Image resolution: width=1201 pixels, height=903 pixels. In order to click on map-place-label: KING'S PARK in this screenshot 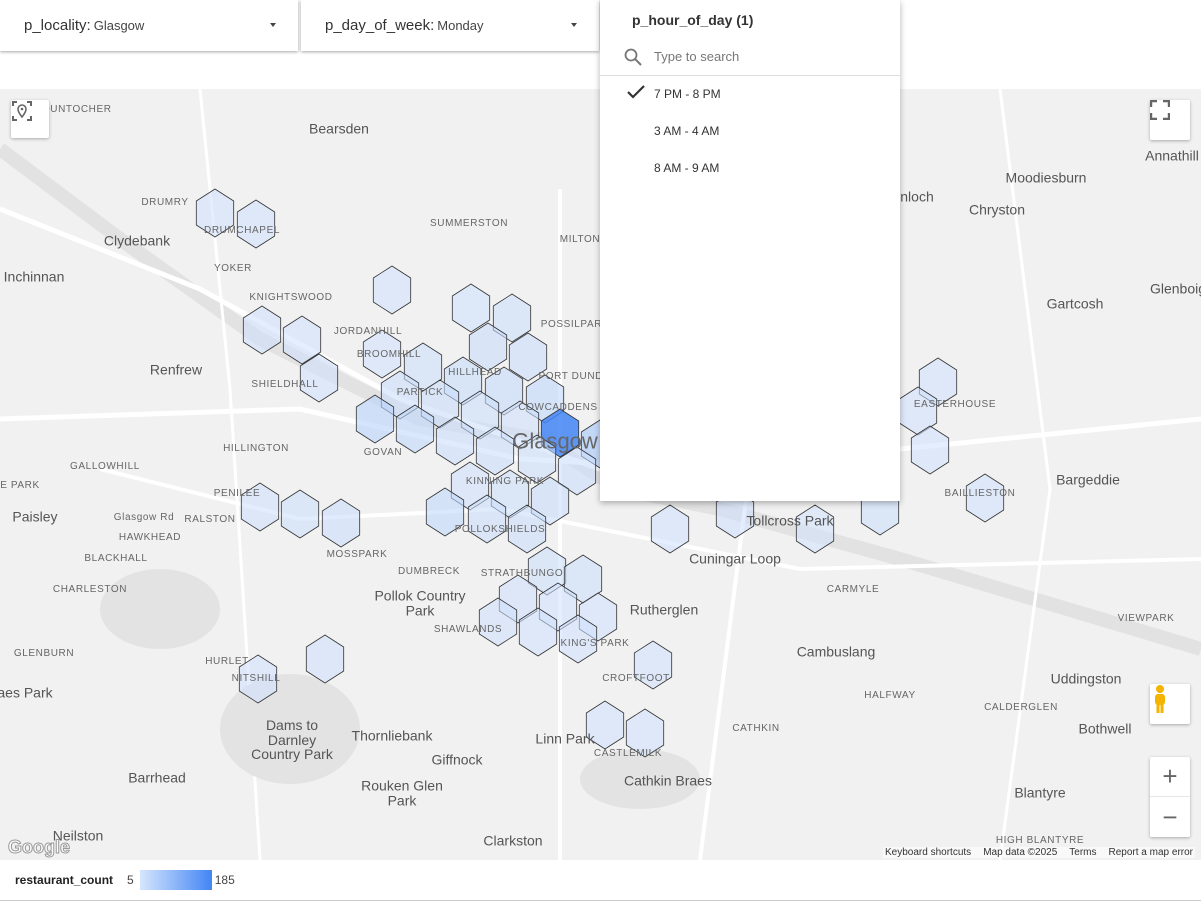, I will do `click(595, 643)`.